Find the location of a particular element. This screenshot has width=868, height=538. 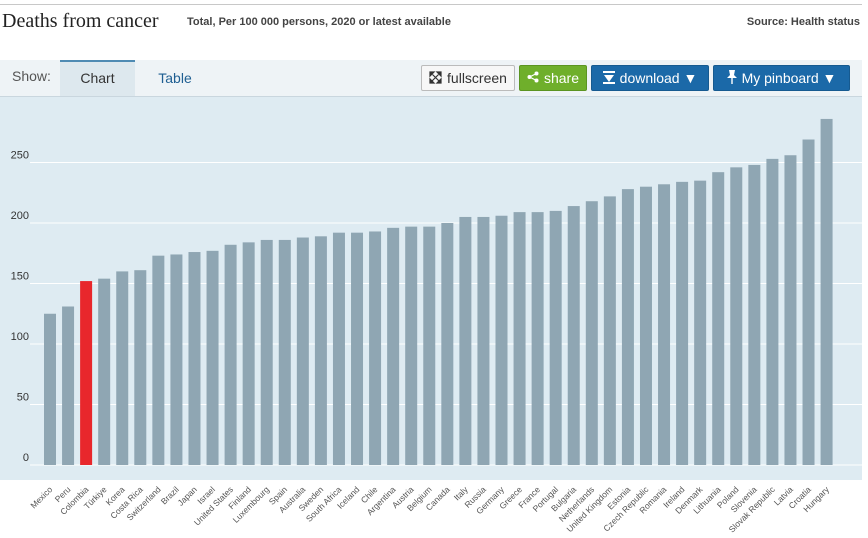

bar-australia is located at coordinates (302, 351).